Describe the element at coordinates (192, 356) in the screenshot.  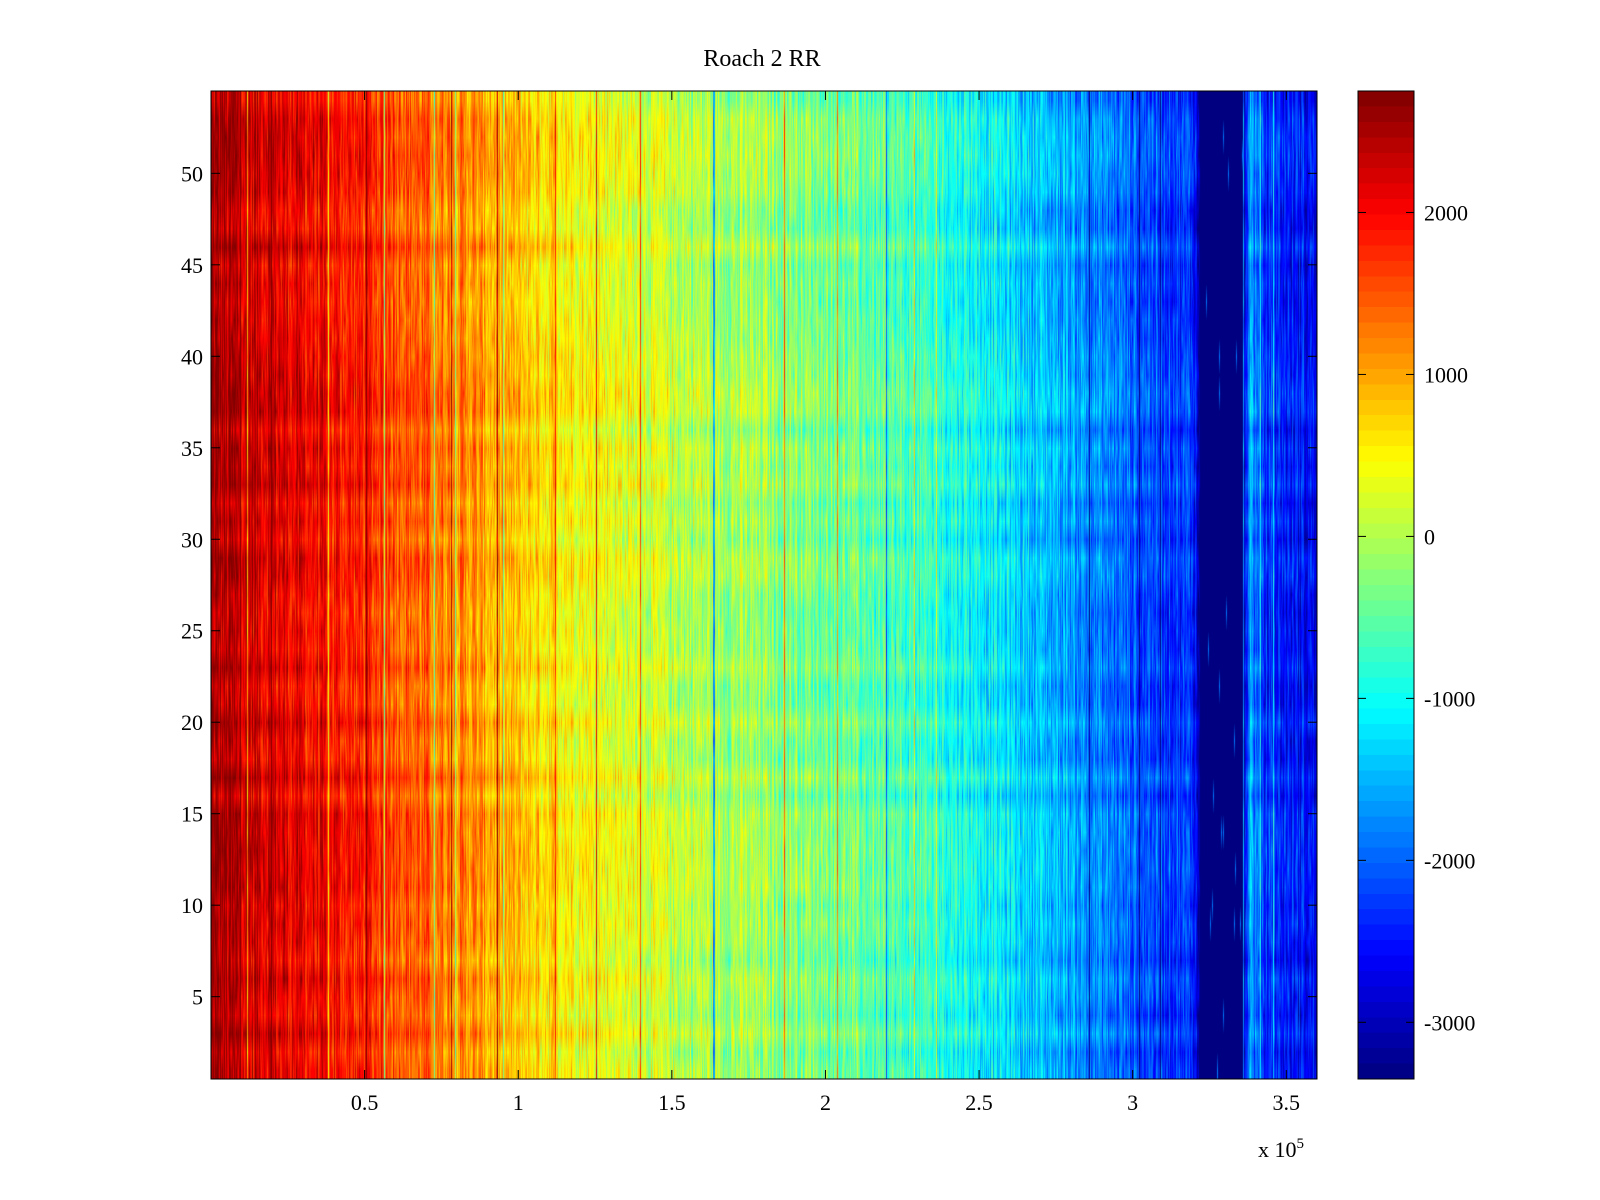
I see `y-tick-label: 40` at that location.